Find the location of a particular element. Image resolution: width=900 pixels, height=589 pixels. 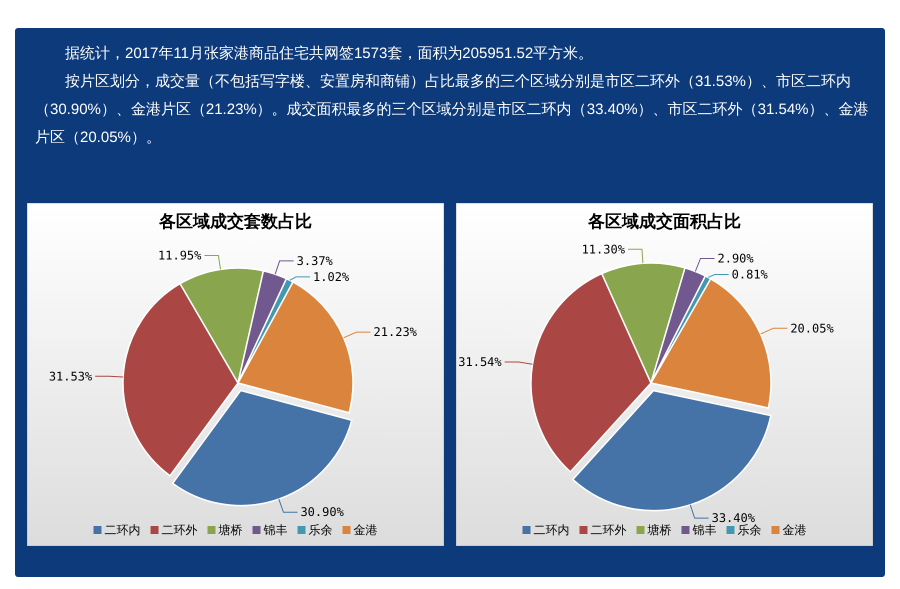

text: 按片区划分，成交量（不包括写字楼、安置房和商铺）占比最多的三个区域分别是市区二环外（31.53%）、市区二环内（30.90%）、金港片区（21.23%）。成交面积最多的三个区域分别是市区二环内（33.40%）、市区二环外（31.54%）、金港片区（20.05%）。 is located at coordinates (452, 110).